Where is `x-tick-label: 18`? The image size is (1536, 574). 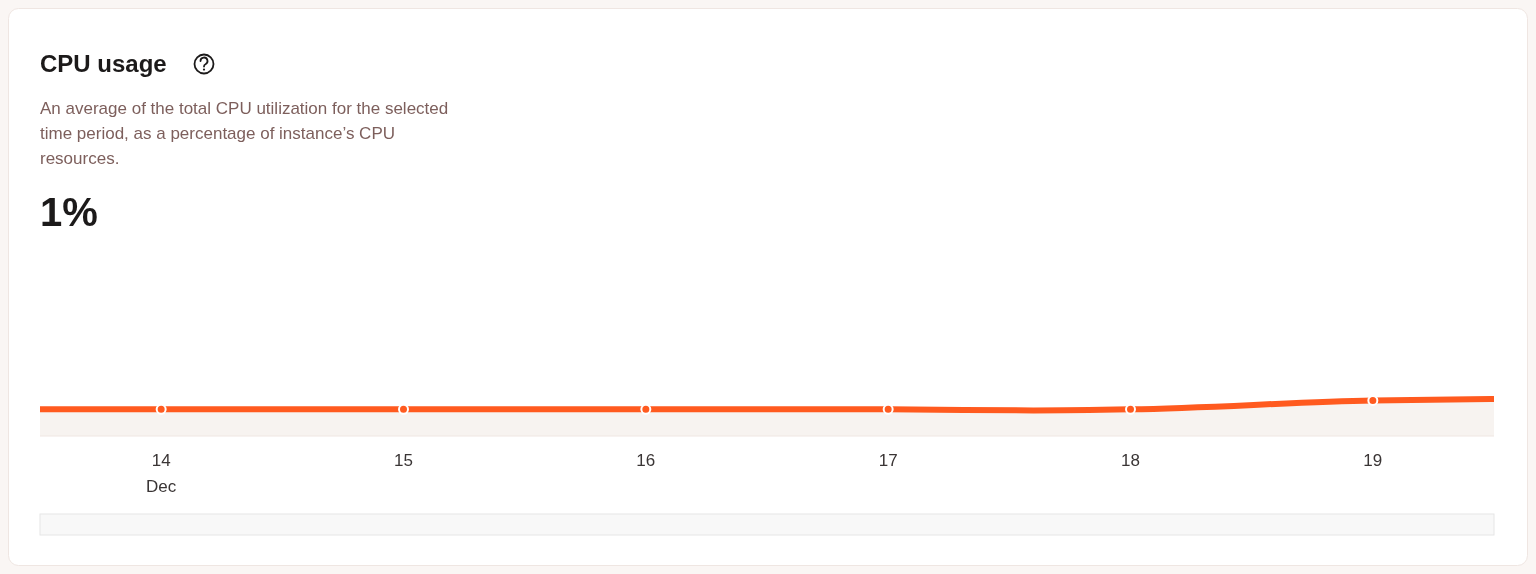 x-tick-label: 18 is located at coordinates (1130, 460).